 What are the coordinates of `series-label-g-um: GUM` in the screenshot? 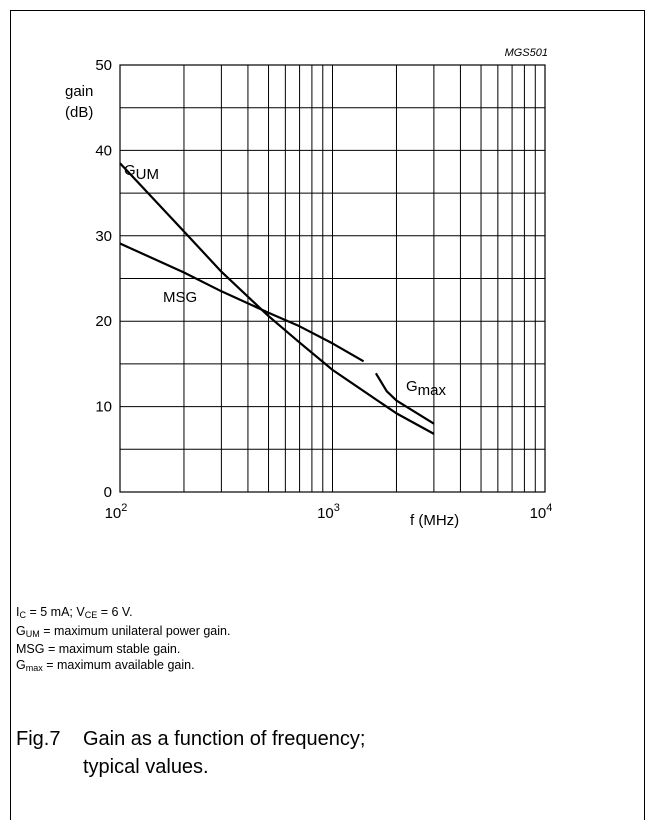 It's located at (141, 172).